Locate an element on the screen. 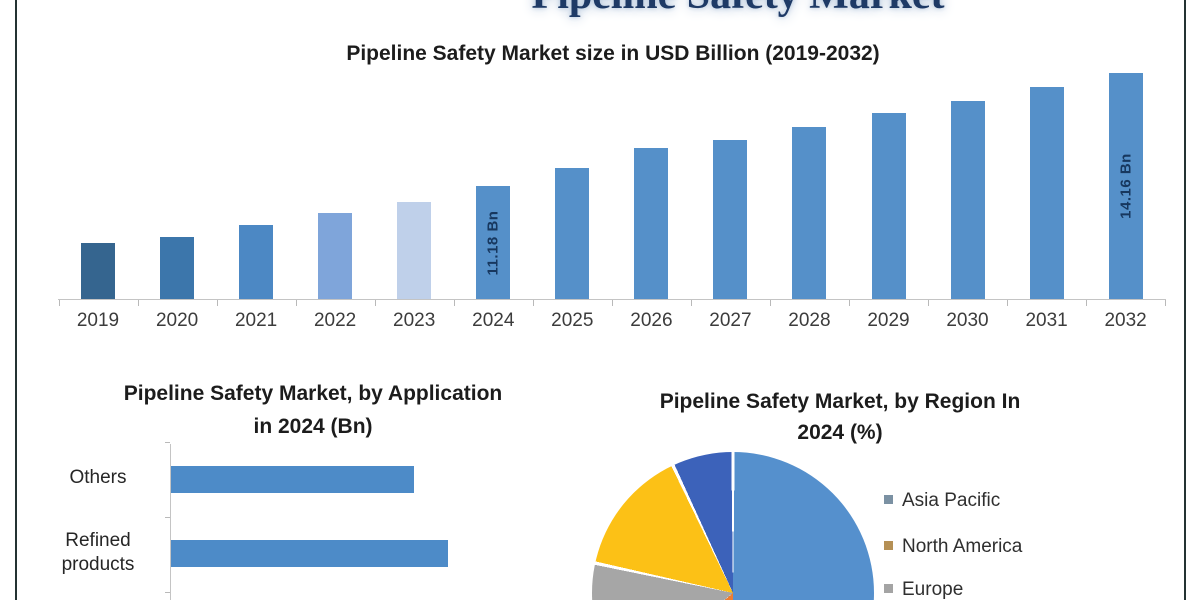  frame-right-border is located at coordinates (1185, 300).